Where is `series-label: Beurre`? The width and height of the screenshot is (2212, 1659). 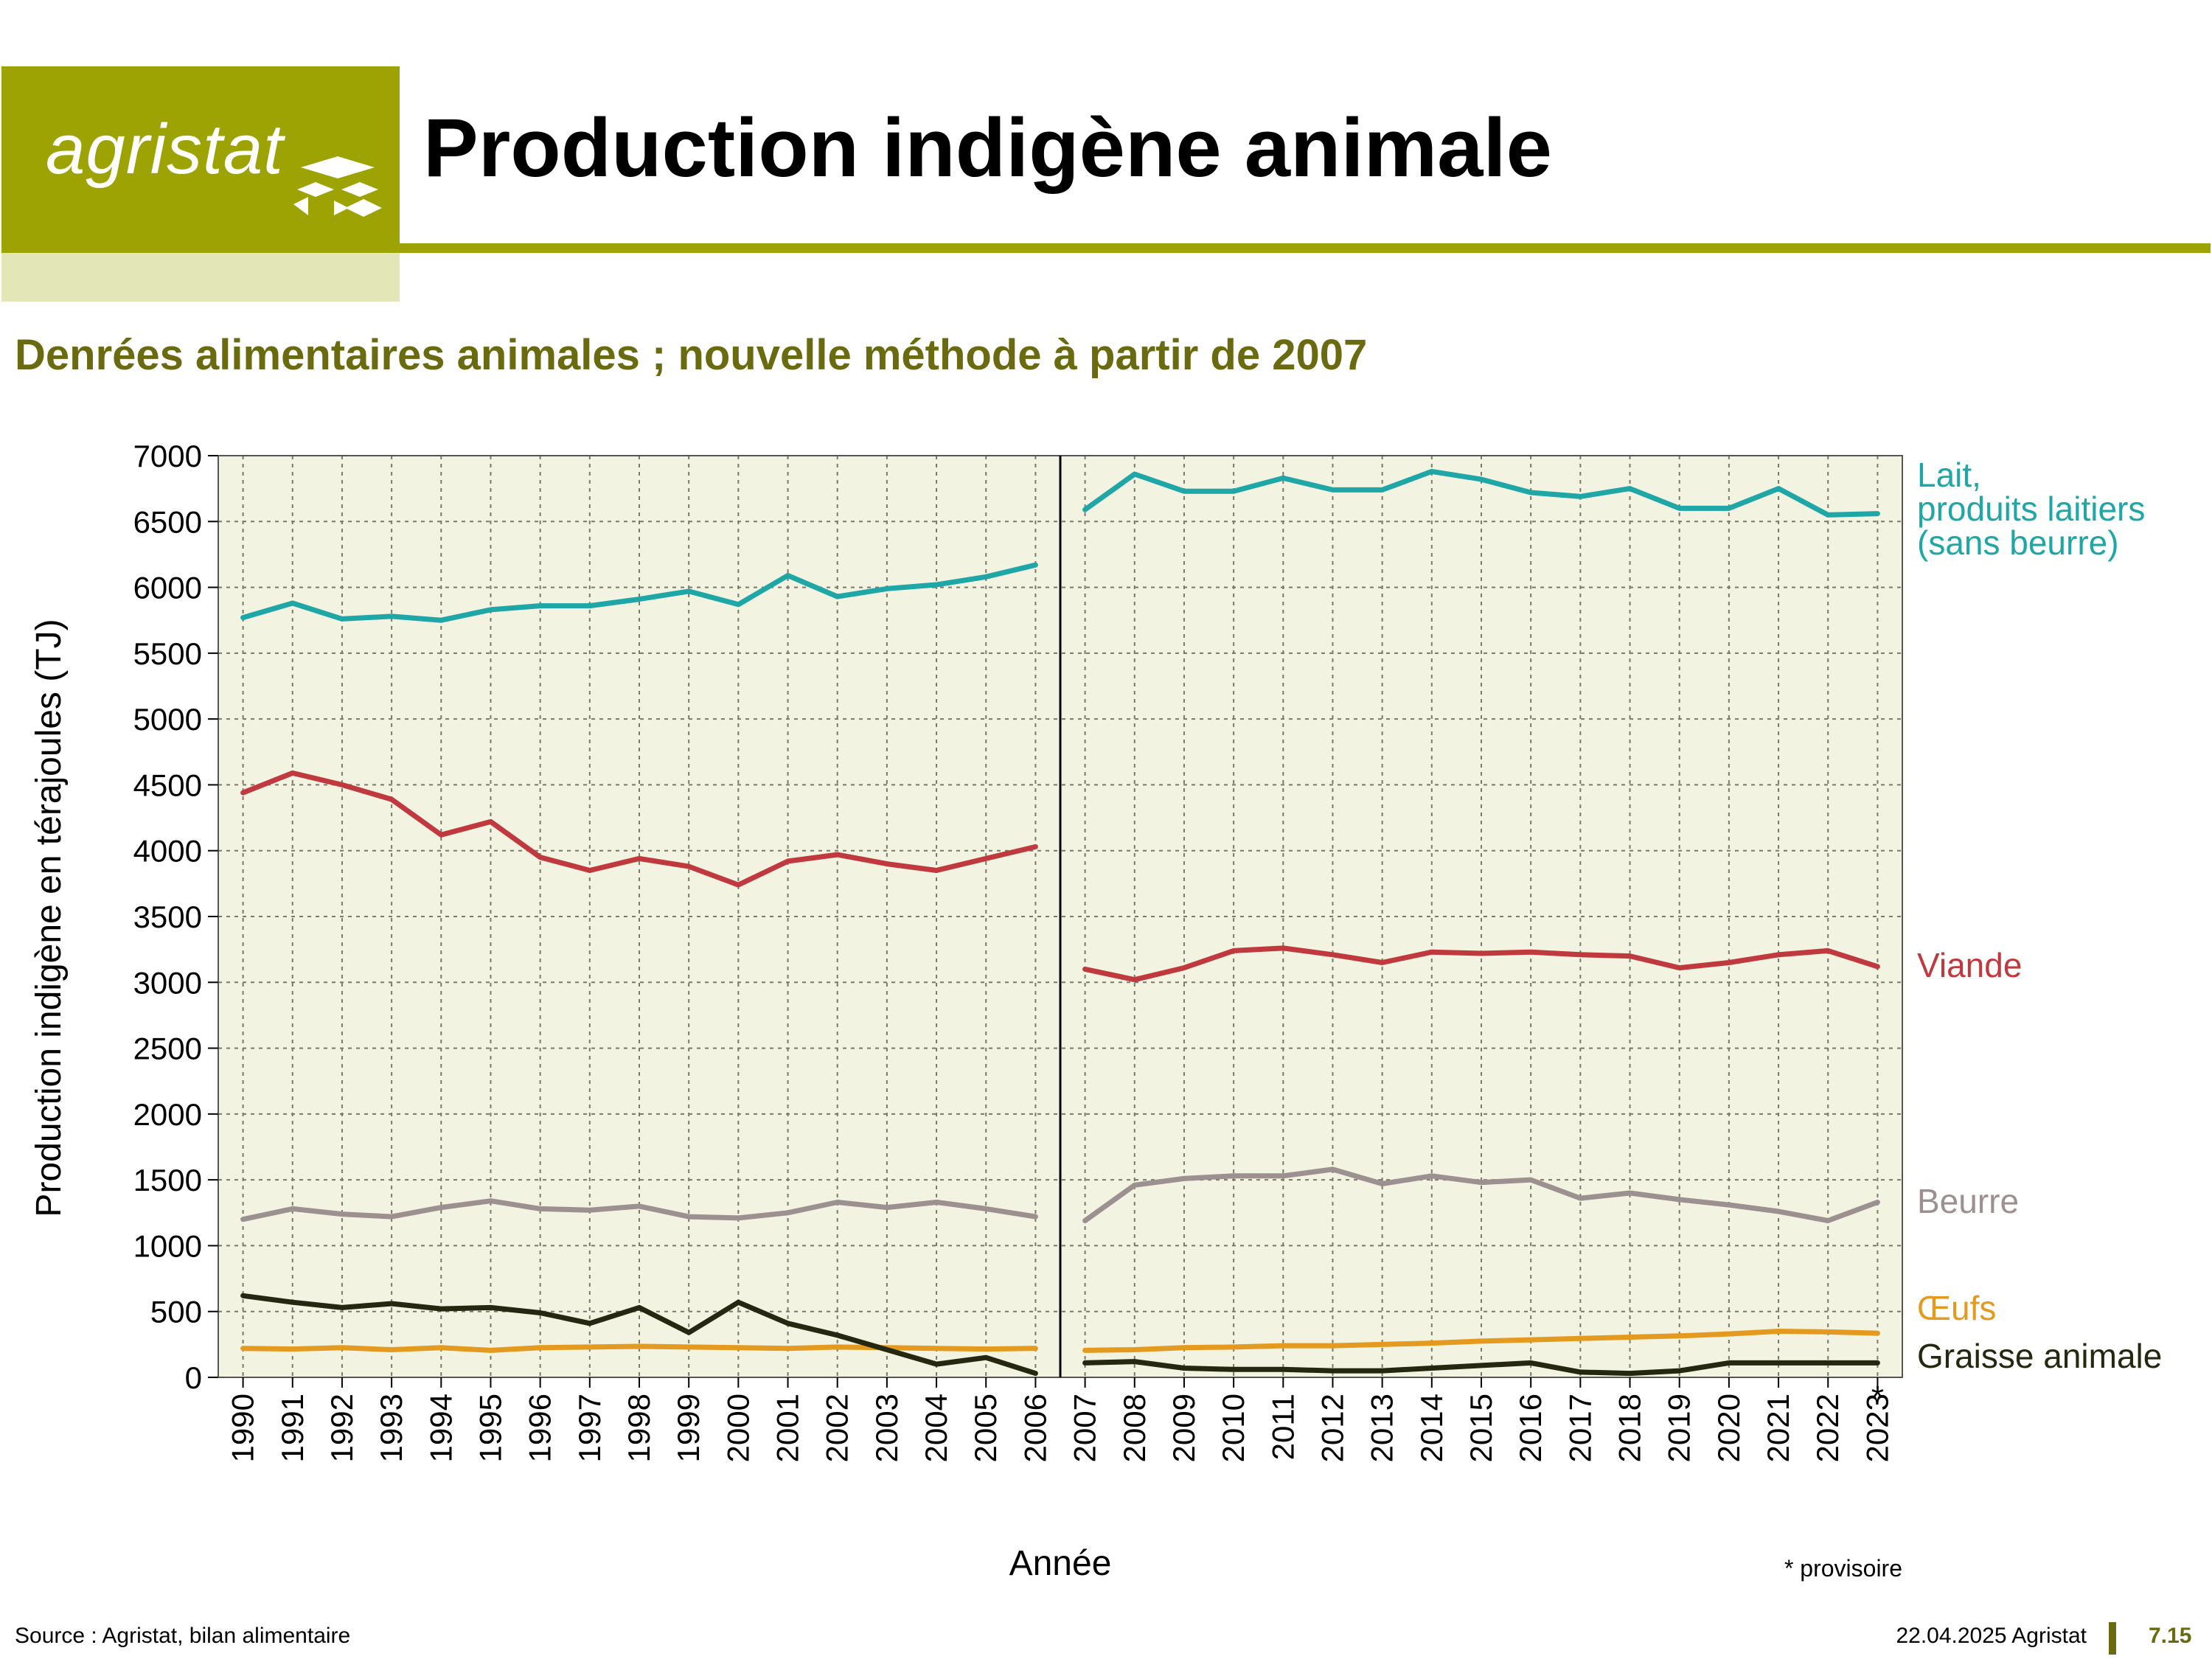
series-label: Beurre is located at coordinates (1968, 1201).